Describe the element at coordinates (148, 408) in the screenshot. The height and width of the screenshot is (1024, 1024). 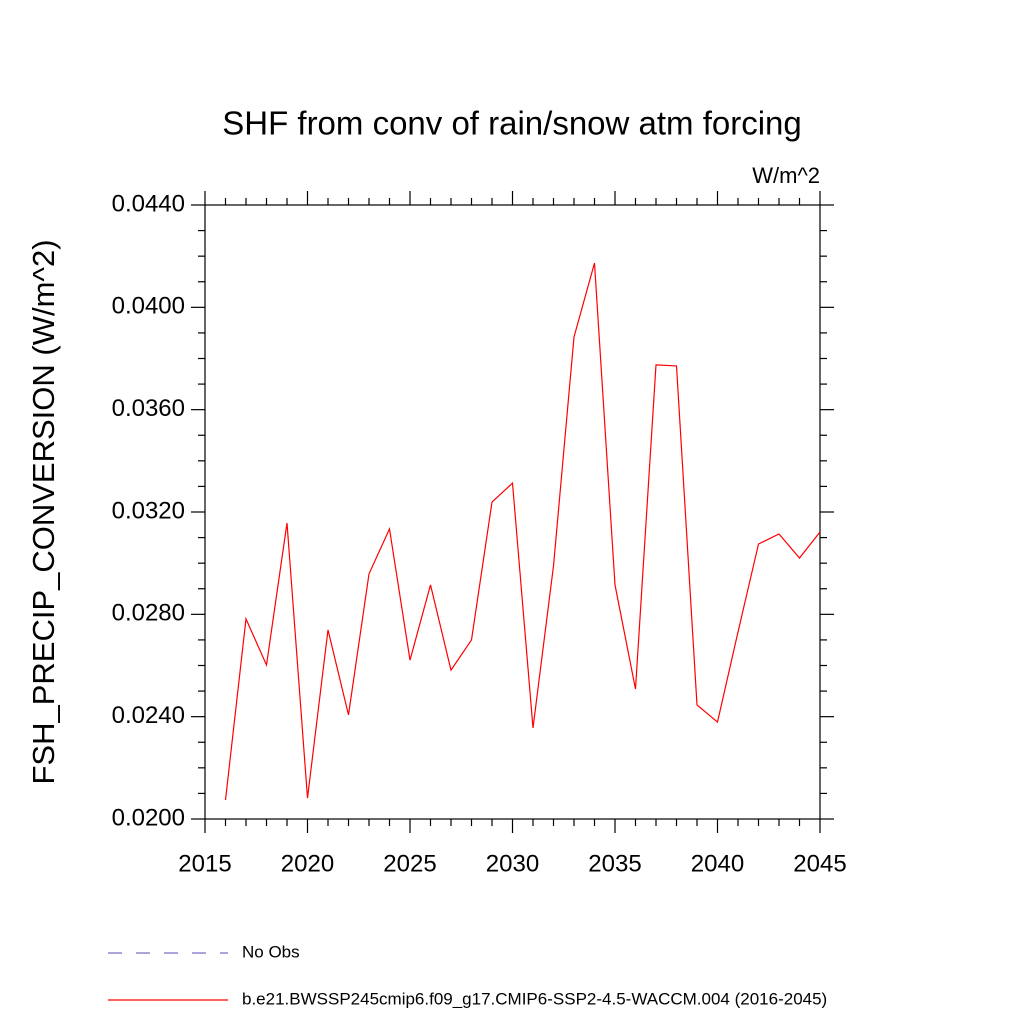
I see `y-tick-label: 0.0360` at that location.